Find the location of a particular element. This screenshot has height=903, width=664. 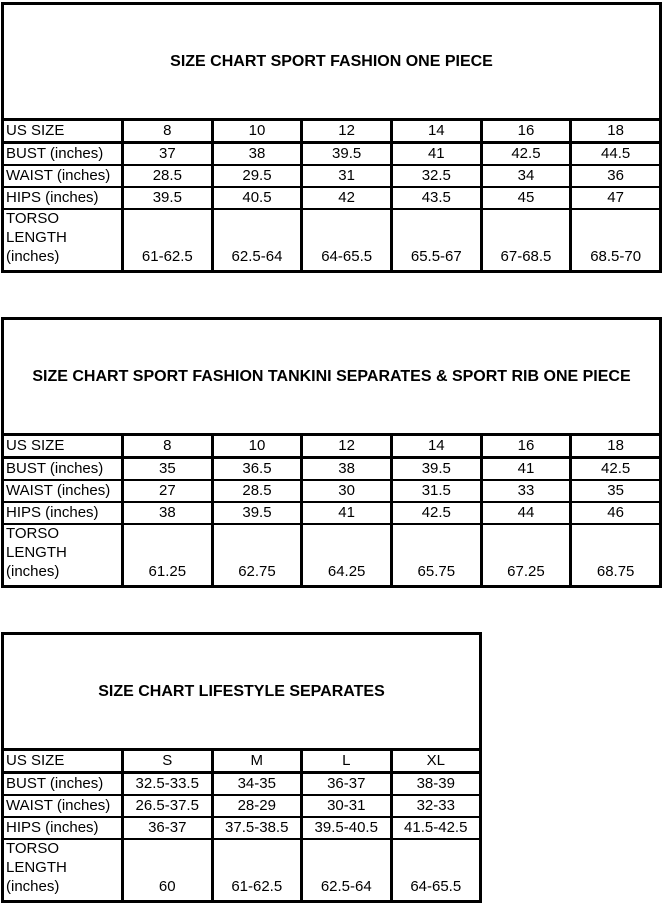

size-value-cell: 32-33 is located at coordinates (435, 806).